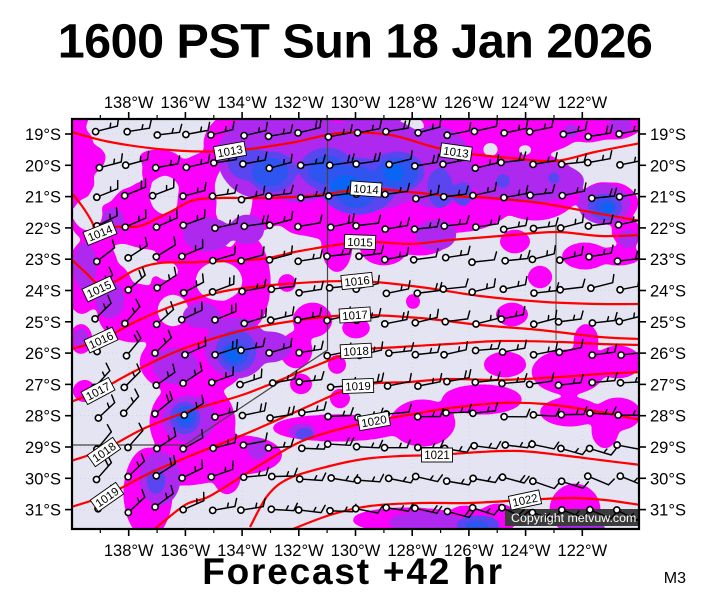 This screenshot has height=605, width=711. What do you see at coordinates (366, 190) in the screenshot?
I see `svg-text: 1014` at bounding box center [366, 190].